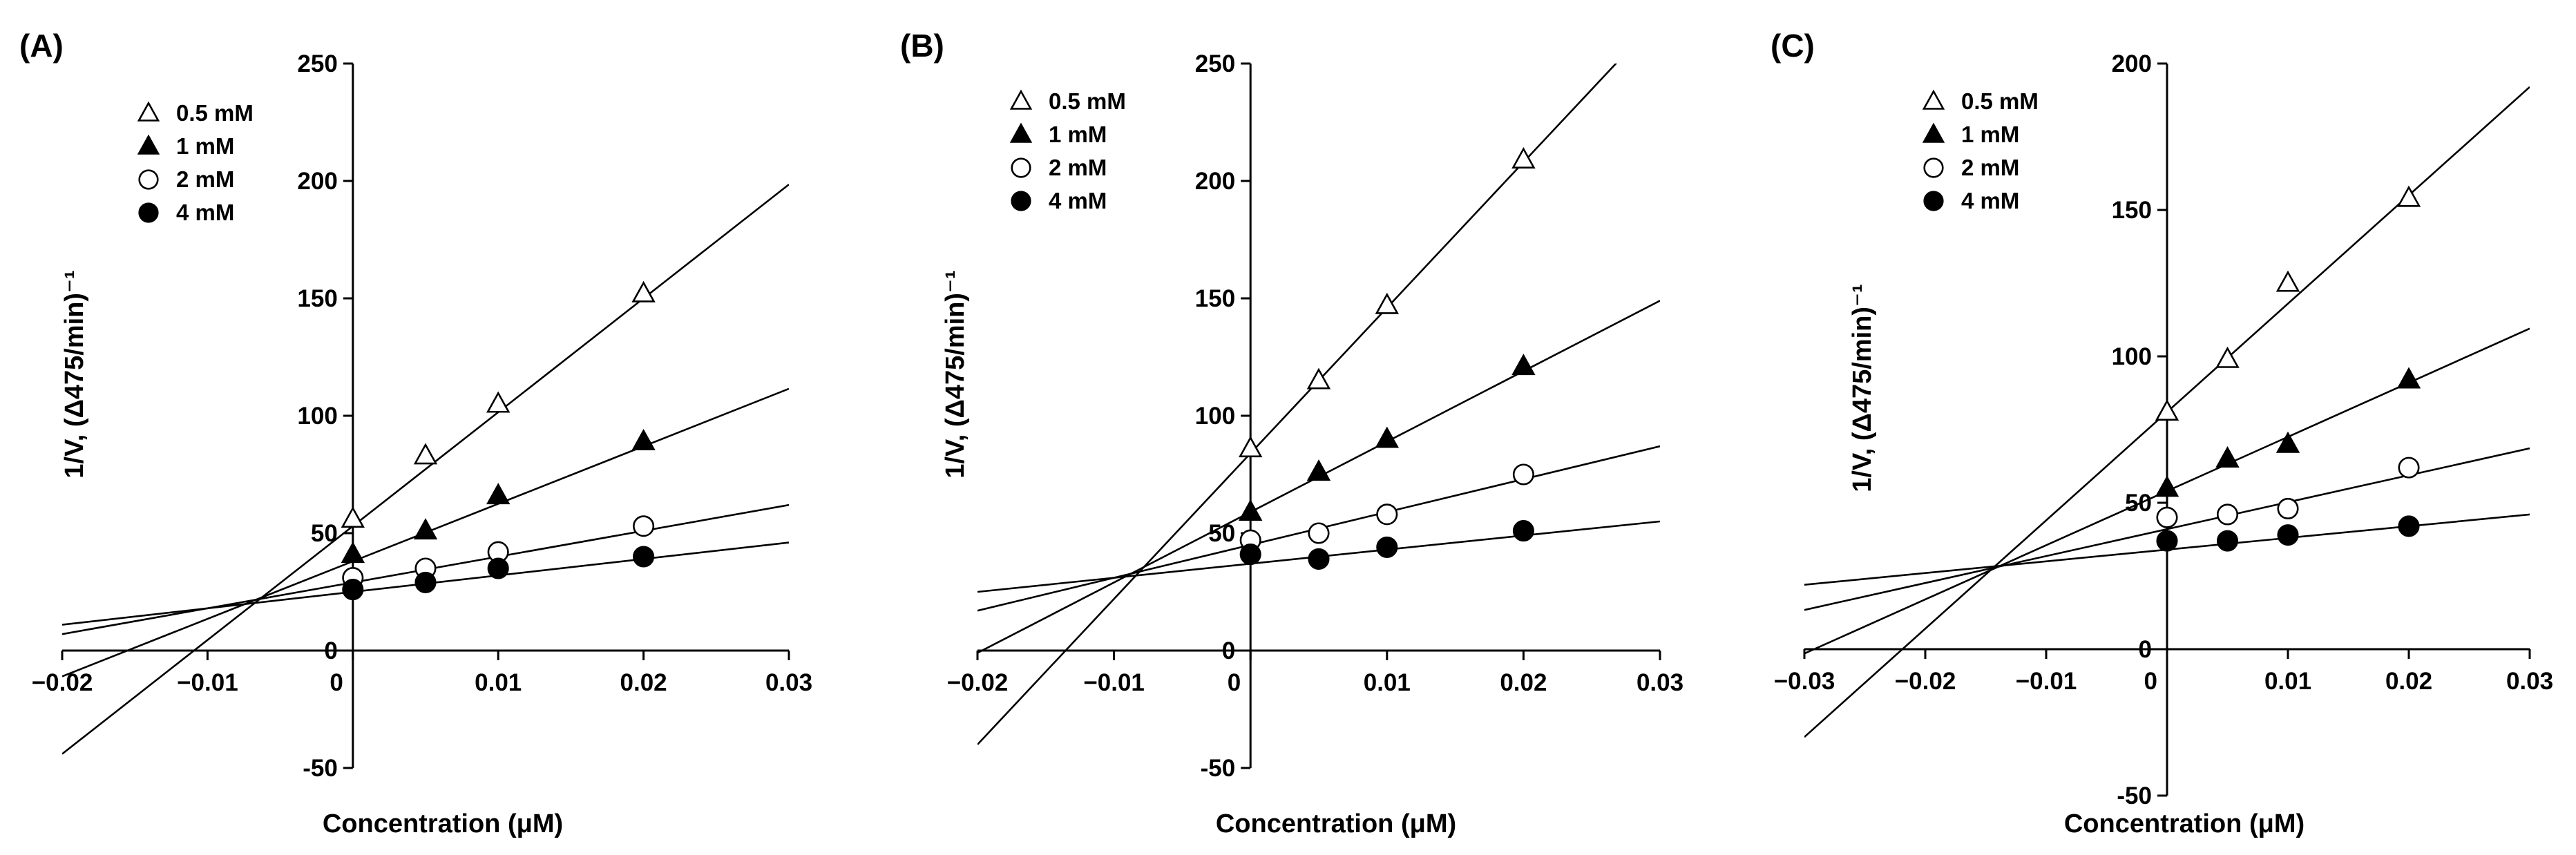 This screenshot has height=855, width=2576. I want to click on panel-label: (C), so click(1793, 46).